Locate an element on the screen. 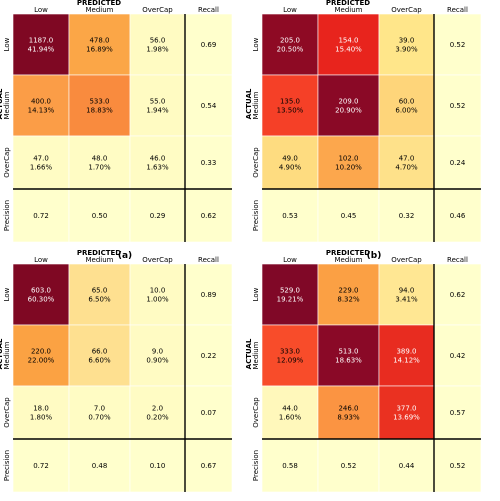 The height and width of the screenshot is (501, 500). cell-count: 603.0 is located at coordinates (41, 291).